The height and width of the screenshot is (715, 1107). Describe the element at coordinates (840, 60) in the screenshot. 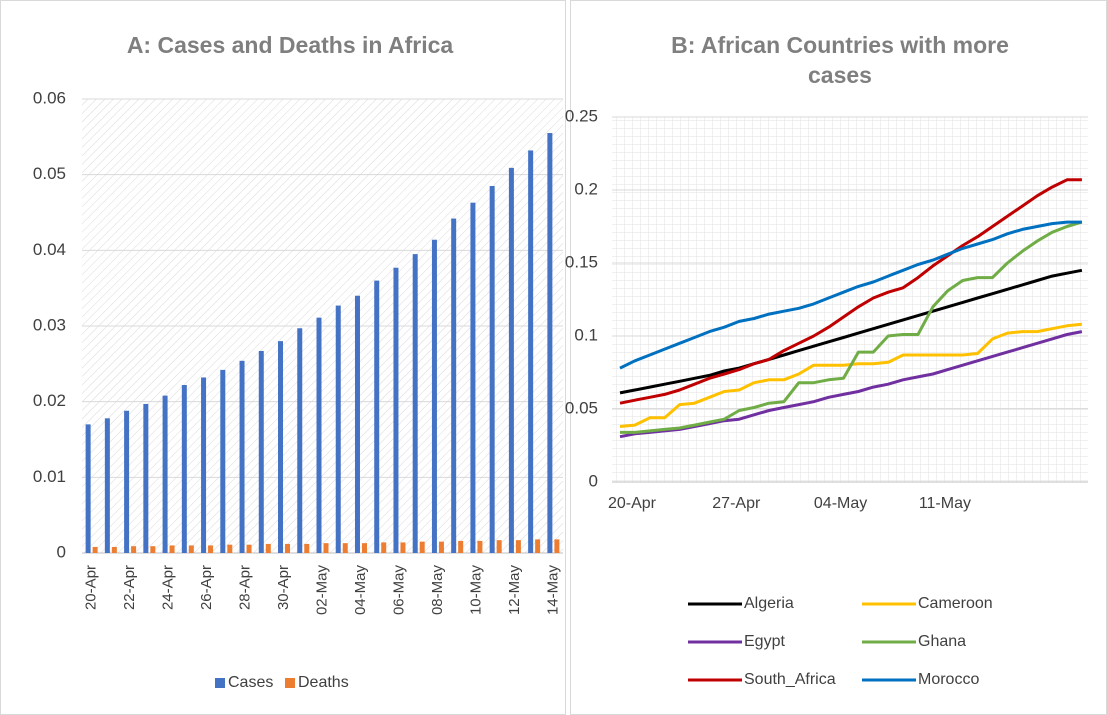

I see `chart-title: B: African Countries with more cases` at that location.